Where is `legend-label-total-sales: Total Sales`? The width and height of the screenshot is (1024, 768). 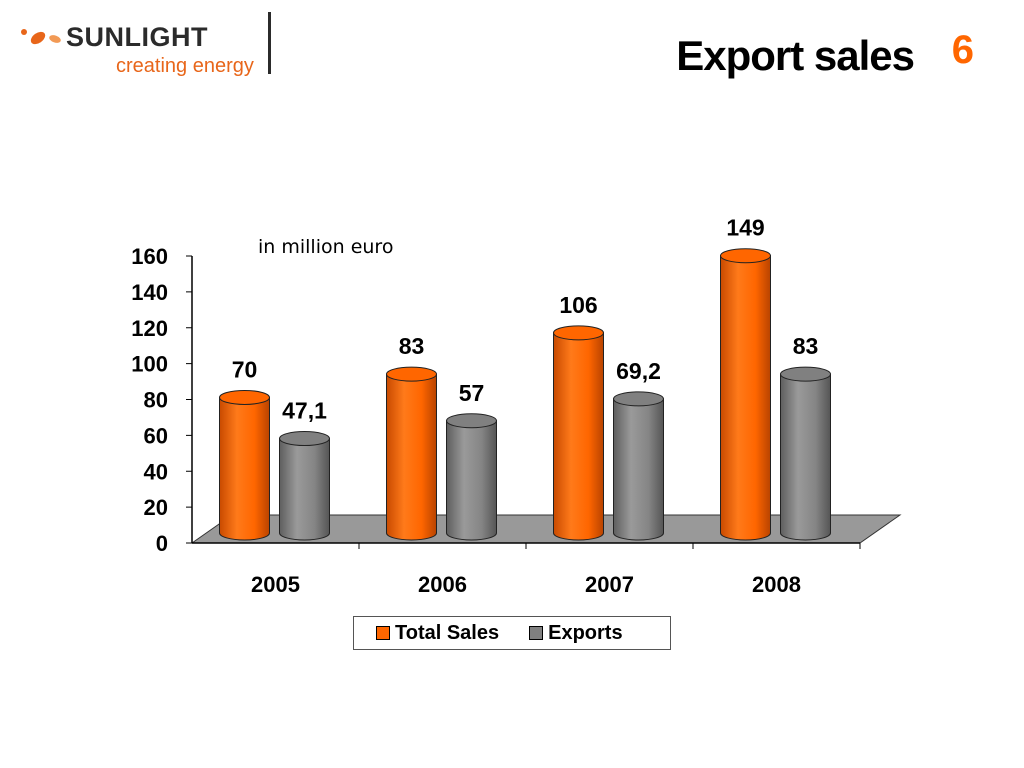
legend-label-total-sales: Total Sales is located at coordinates (447, 632).